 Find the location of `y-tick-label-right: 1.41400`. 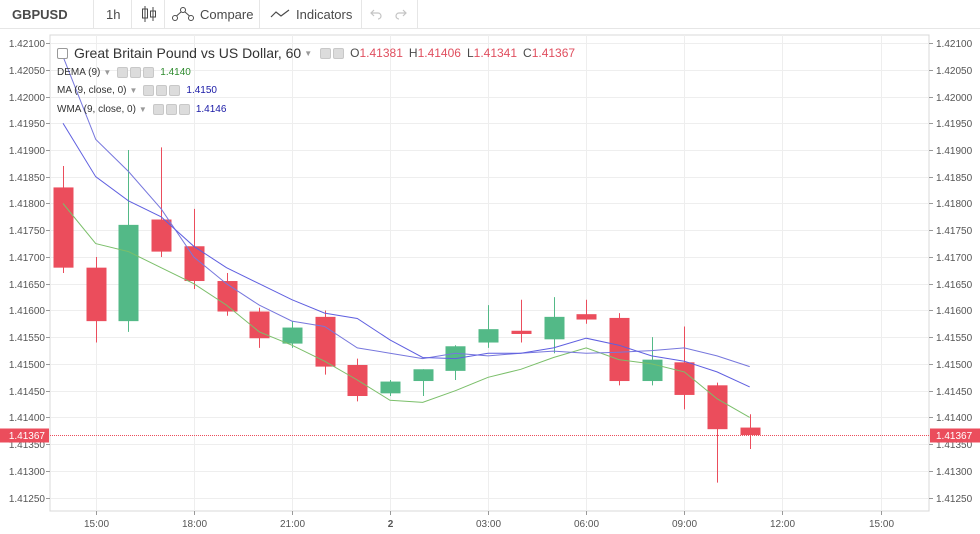

y-tick-label-right: 1.41400 is located at coordinates (954, 418).